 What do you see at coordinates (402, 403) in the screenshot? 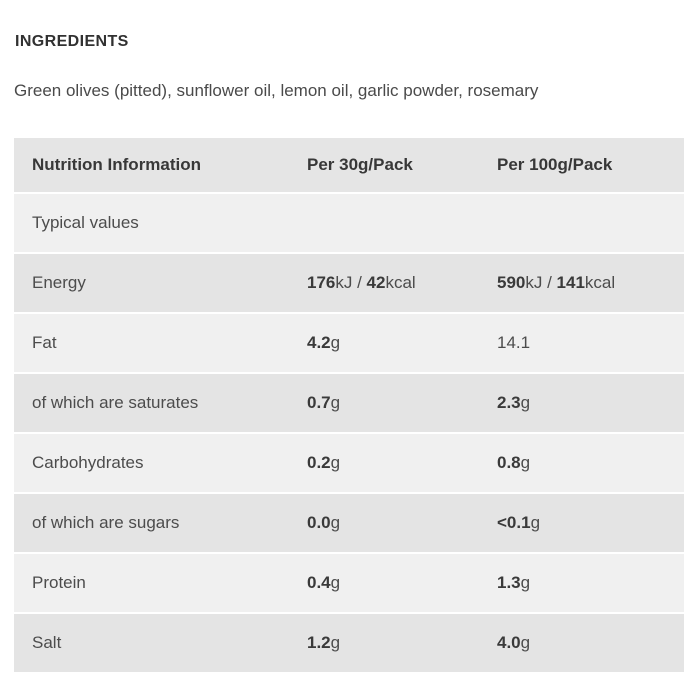
I see `value-per-30g: 0.7g` at bounding box center [402, 403].